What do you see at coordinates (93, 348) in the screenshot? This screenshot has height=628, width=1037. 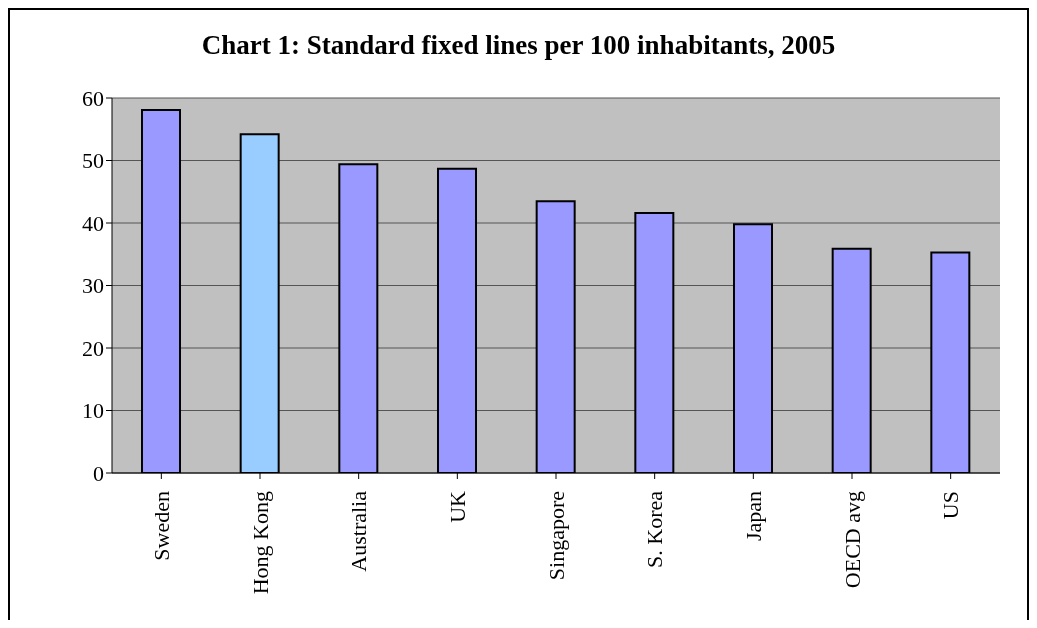 I see `y-tick-label: 20` at bounding box center [93, 348].